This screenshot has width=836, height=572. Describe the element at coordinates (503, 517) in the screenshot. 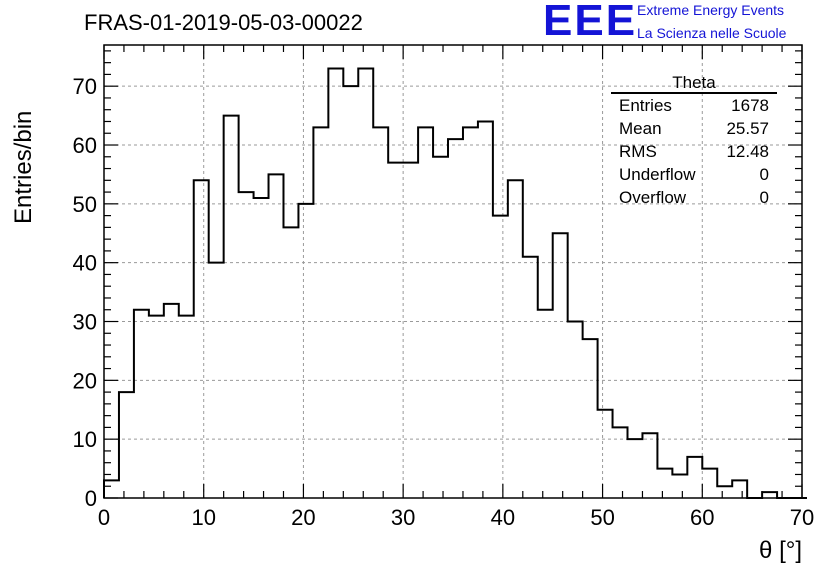

I see `x-tick-label: 40` at that location.